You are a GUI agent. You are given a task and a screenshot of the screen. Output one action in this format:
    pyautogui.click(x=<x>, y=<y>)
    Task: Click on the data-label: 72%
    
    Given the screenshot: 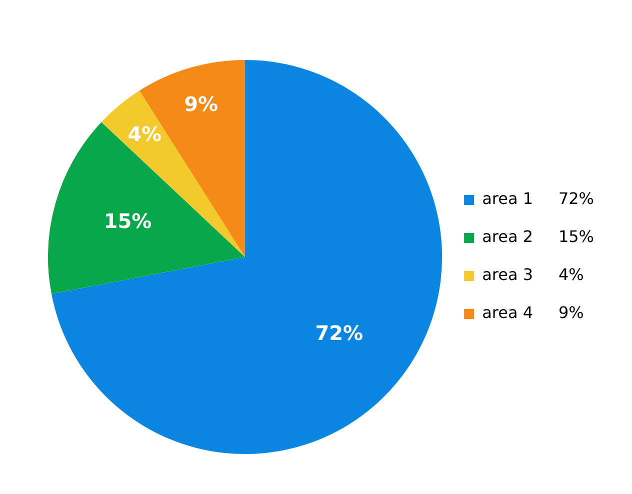 What is the action you would take?
    pyautogui.click(x=339, y=333)
    